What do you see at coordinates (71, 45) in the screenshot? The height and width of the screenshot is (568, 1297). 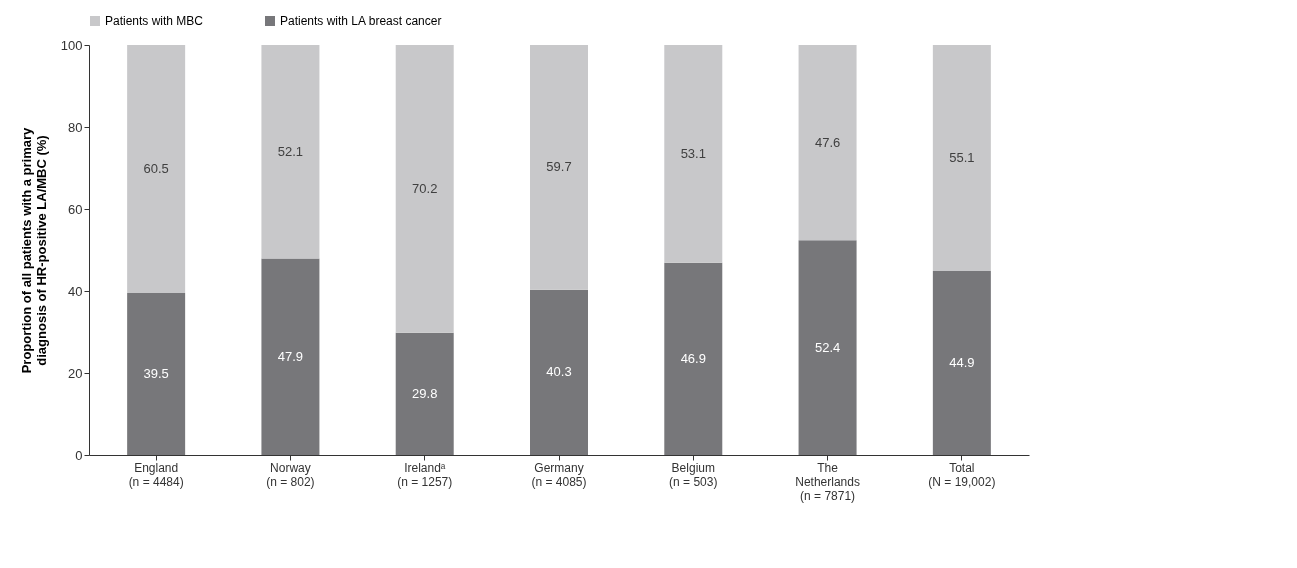 I see `y-tick-label: 100` at bounding box center [71, 45].